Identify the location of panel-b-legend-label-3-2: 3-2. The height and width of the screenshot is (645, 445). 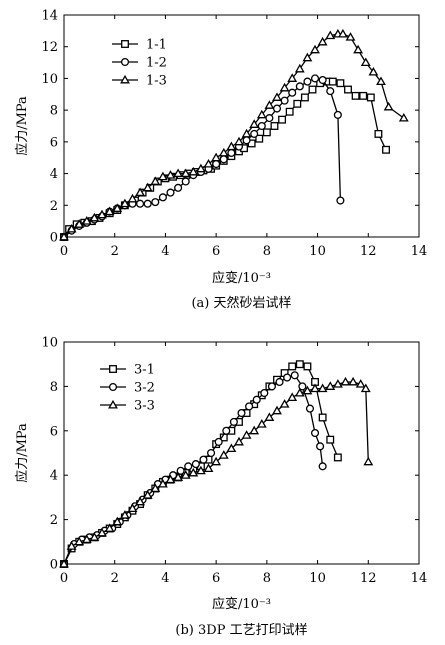
(144, 388).